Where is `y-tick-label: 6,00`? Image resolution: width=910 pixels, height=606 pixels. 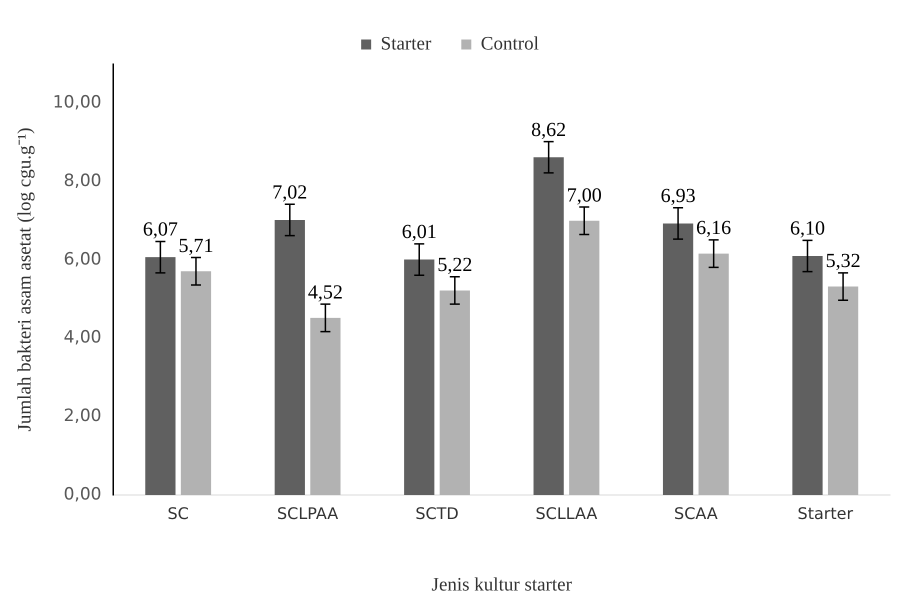 y-tick-label: 6,00 is located at coordinates (83, 259).